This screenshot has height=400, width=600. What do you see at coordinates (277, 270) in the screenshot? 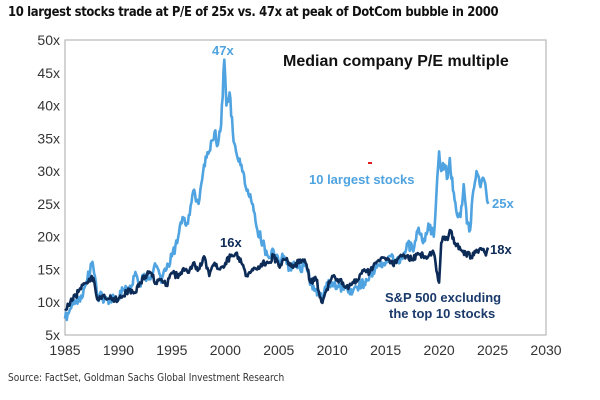
I see `series-line-sp500-excluding-top10` at bounding box center [277, 270].